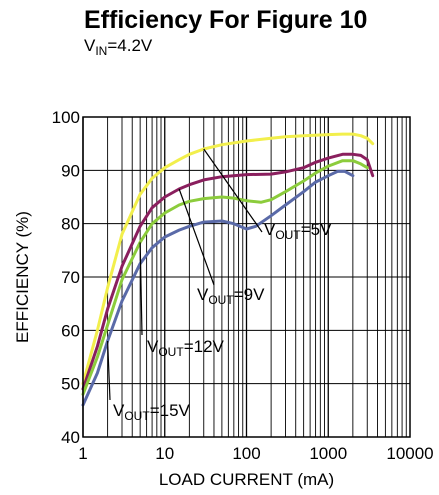 The width and height of the screenshot is (439, 495). Describe the element at coordinates (186, 348) in the screenshot. I see `series-label-12V: VOUT=12V` at that location.